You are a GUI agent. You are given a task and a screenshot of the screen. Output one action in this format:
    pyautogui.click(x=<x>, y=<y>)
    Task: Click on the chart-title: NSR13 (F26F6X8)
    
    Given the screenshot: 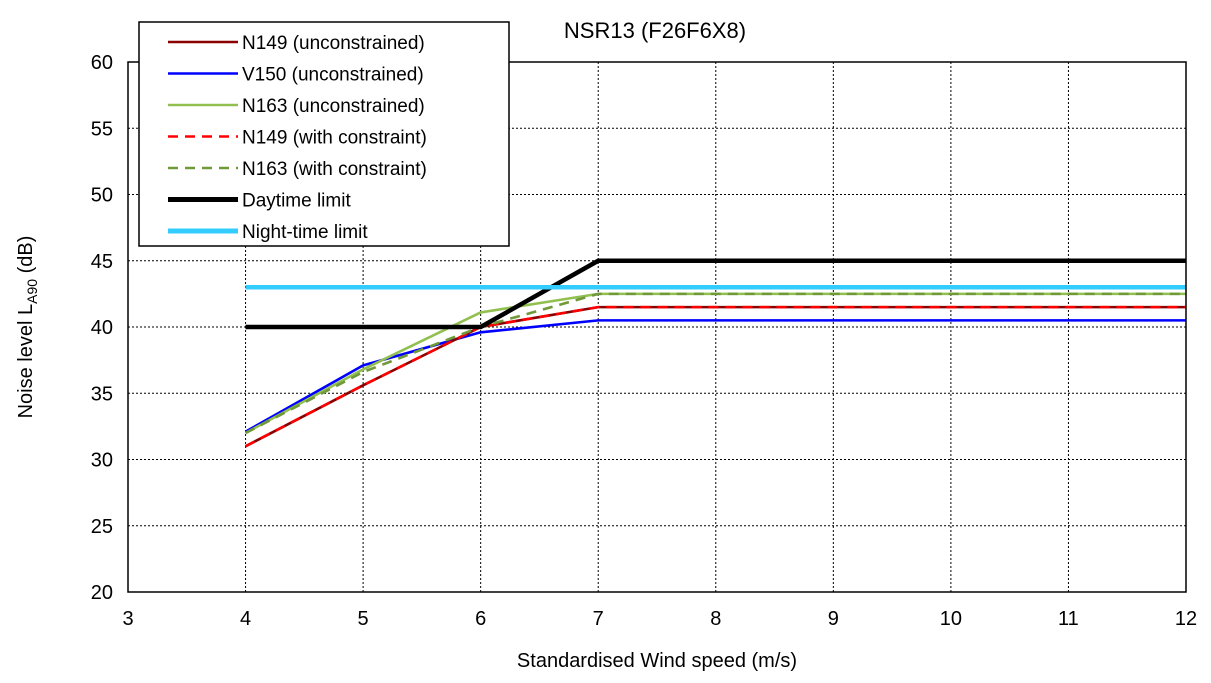 What is the action you would take?
    pyautogui.click(x=655, y=30)
    